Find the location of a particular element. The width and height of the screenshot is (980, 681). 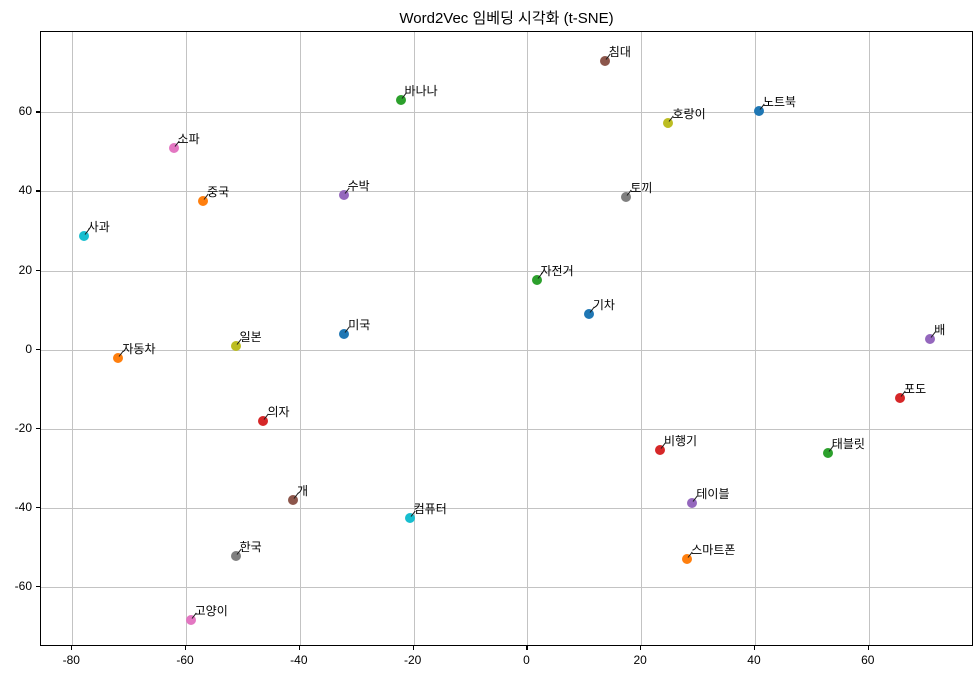

point-label: 일본 is located at coordinates (250, 337).